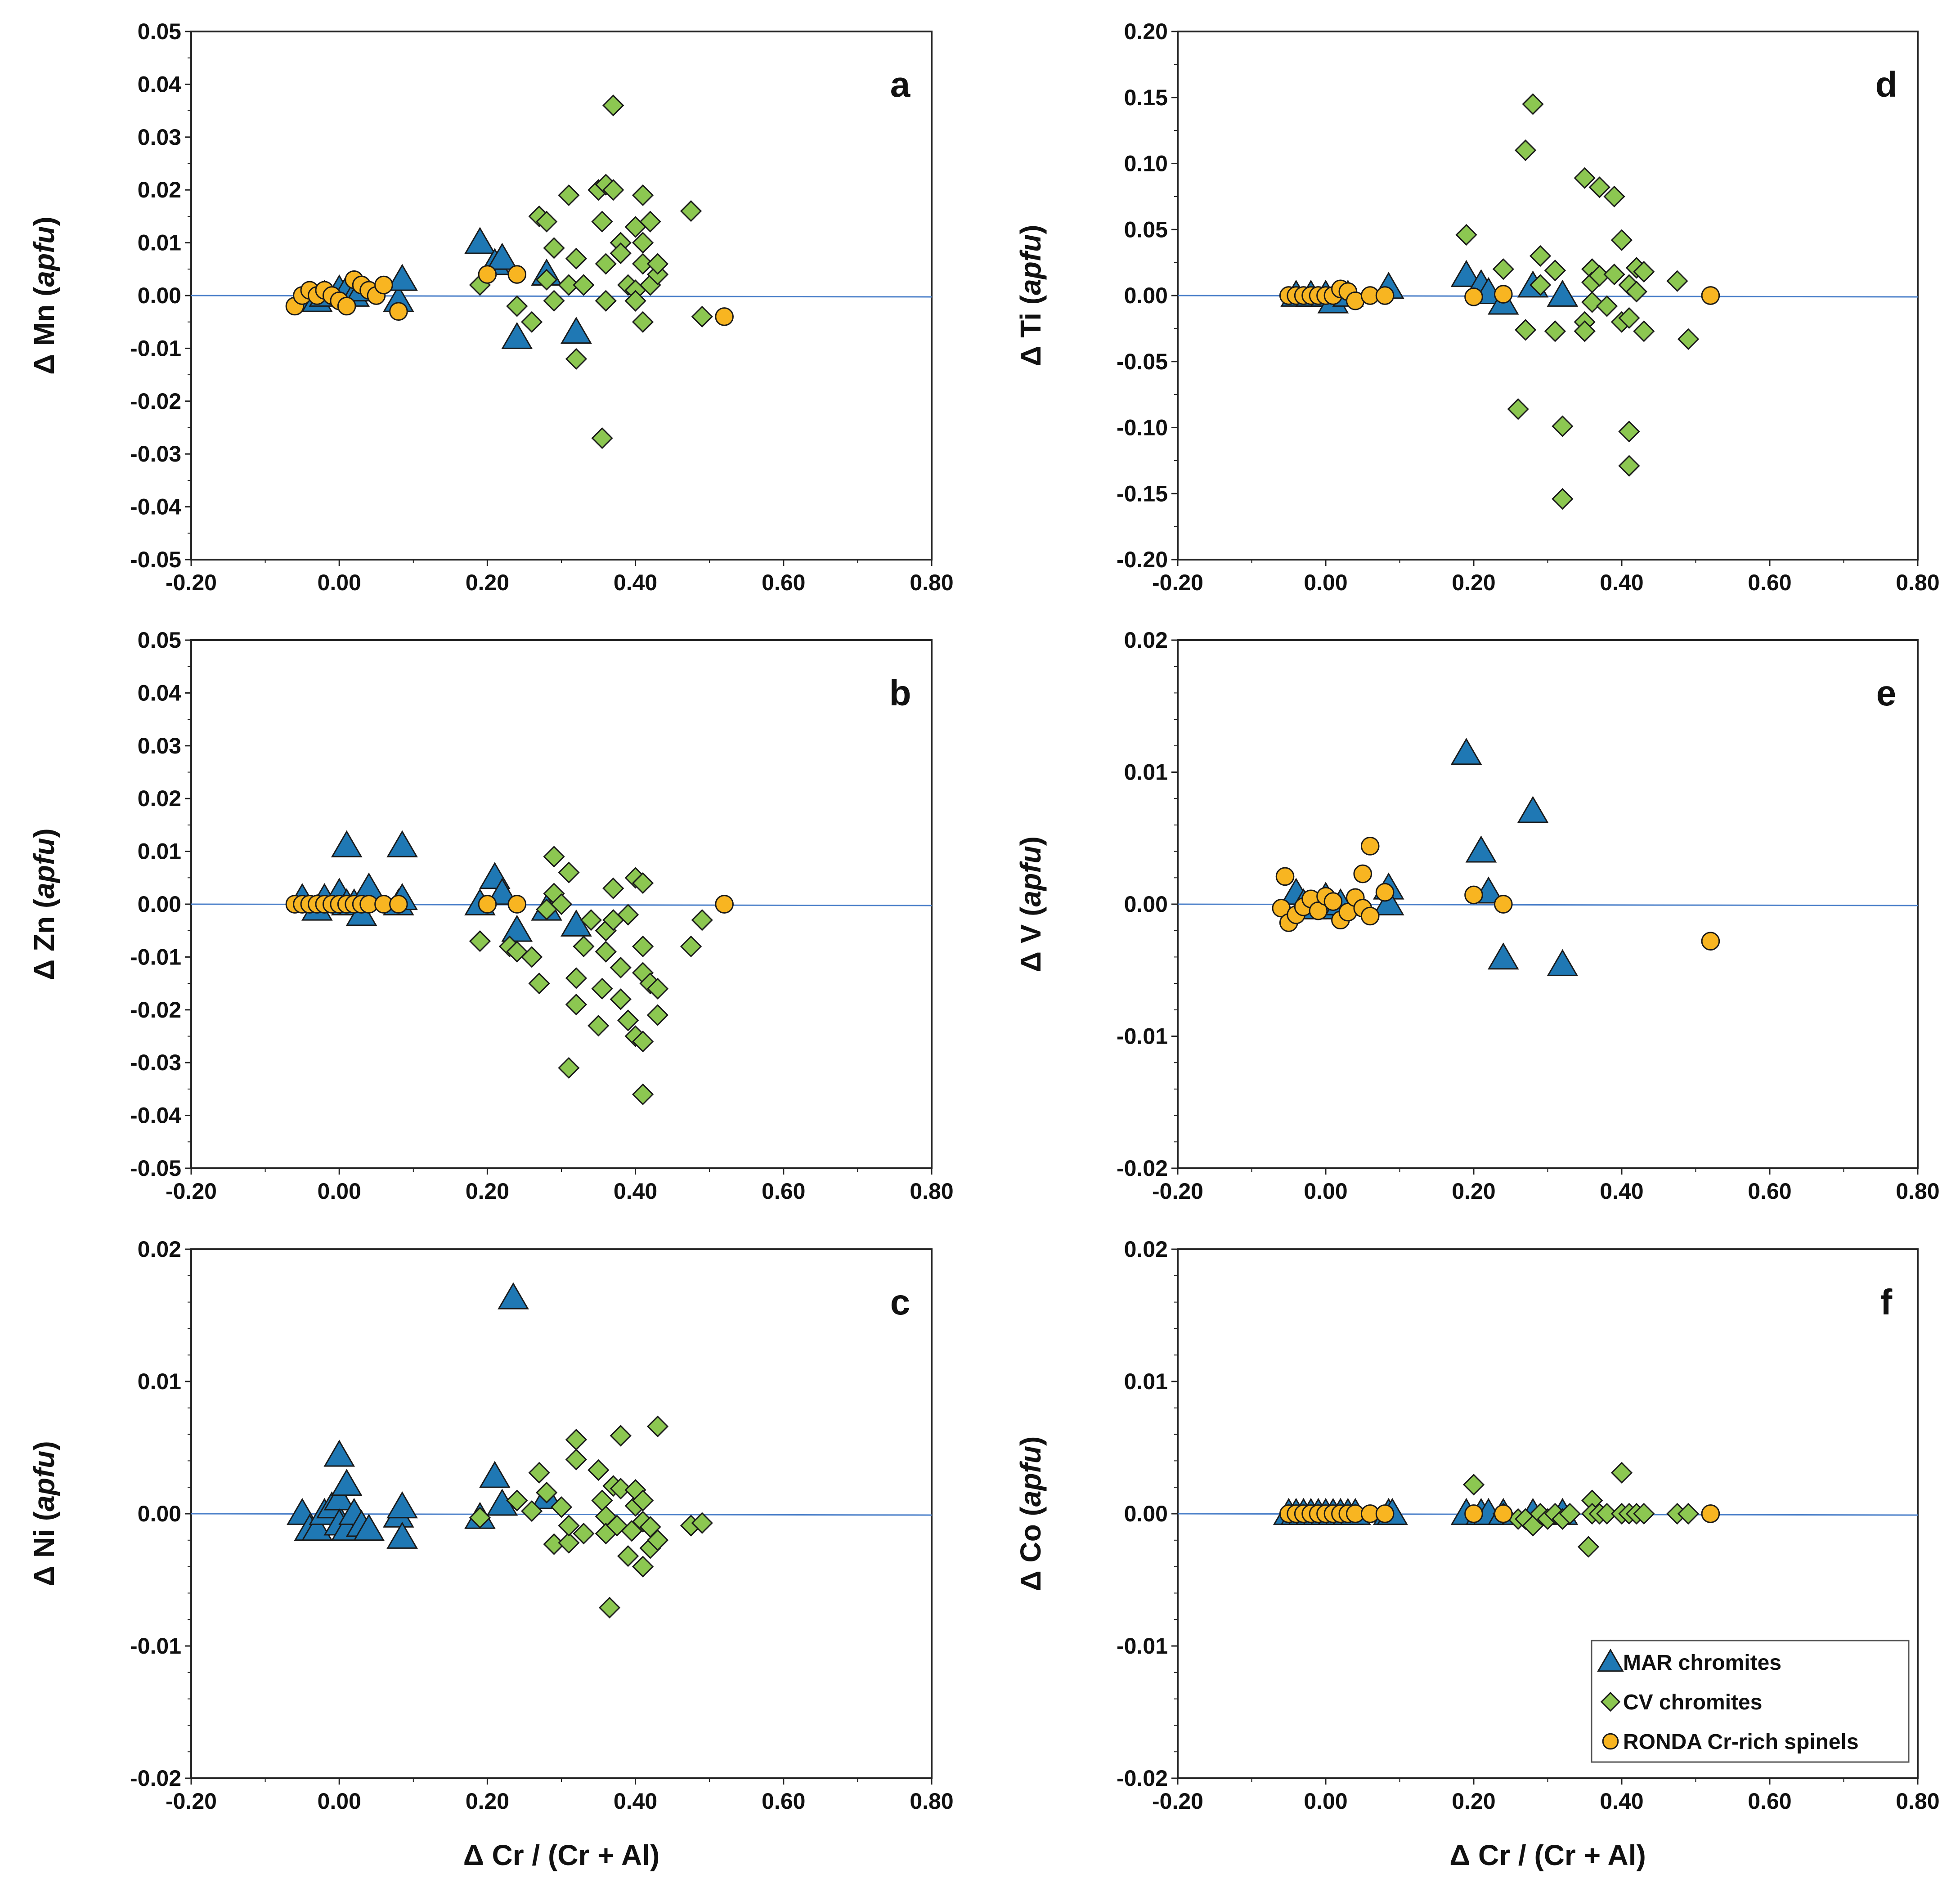  What do you see at coordinates (44, 939) in the screenshot?
I see `y-axis-label-prefix: Δ Zn (` at bounding box center [44, 939].